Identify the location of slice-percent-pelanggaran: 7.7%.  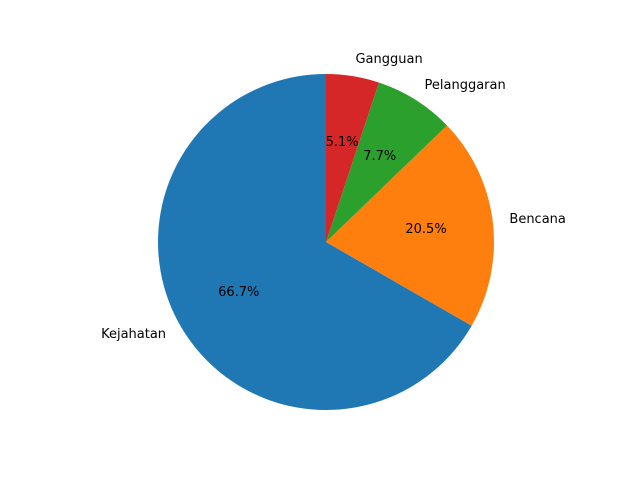
(379, 156).